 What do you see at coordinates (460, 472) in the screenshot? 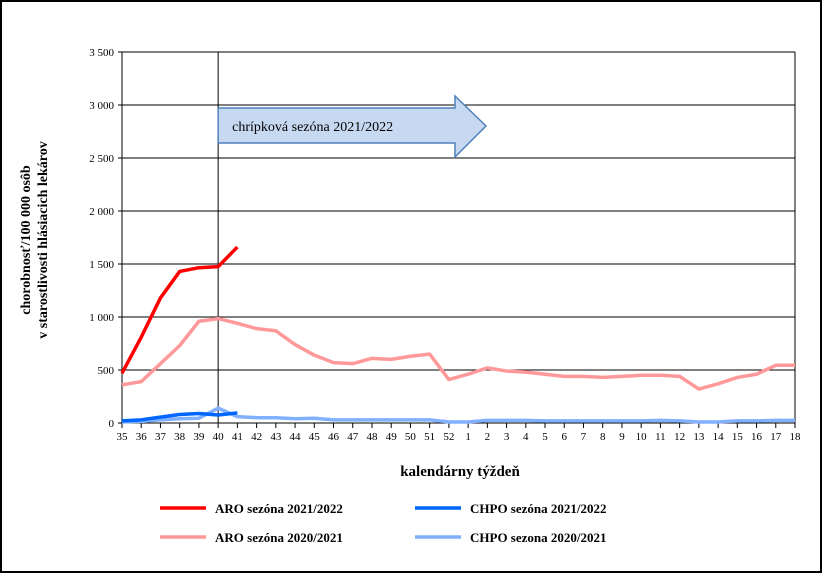
I see `x-axis-title: kalendárny týždeň` at bounding box center [460, 472].